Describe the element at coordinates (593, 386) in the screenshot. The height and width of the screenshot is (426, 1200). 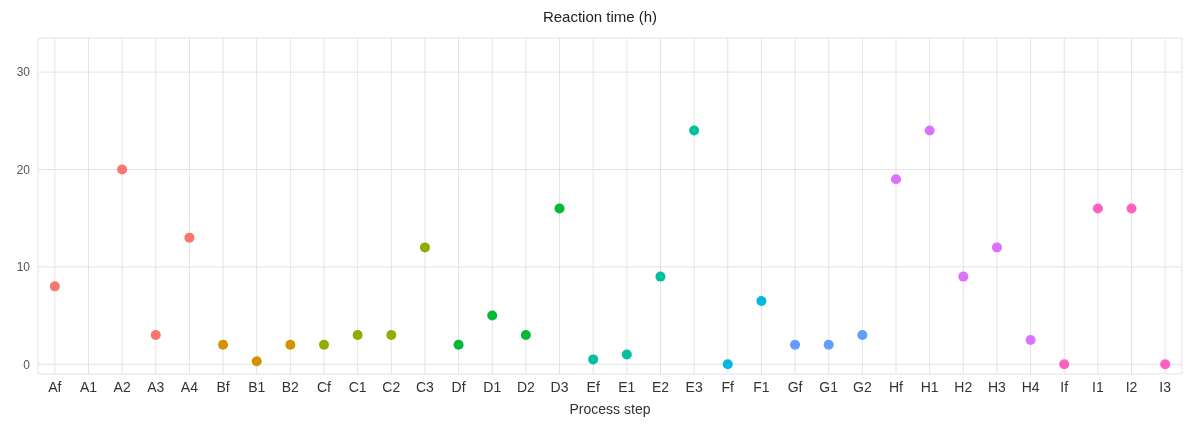
I see `x-tick-label: Ef` at that location.